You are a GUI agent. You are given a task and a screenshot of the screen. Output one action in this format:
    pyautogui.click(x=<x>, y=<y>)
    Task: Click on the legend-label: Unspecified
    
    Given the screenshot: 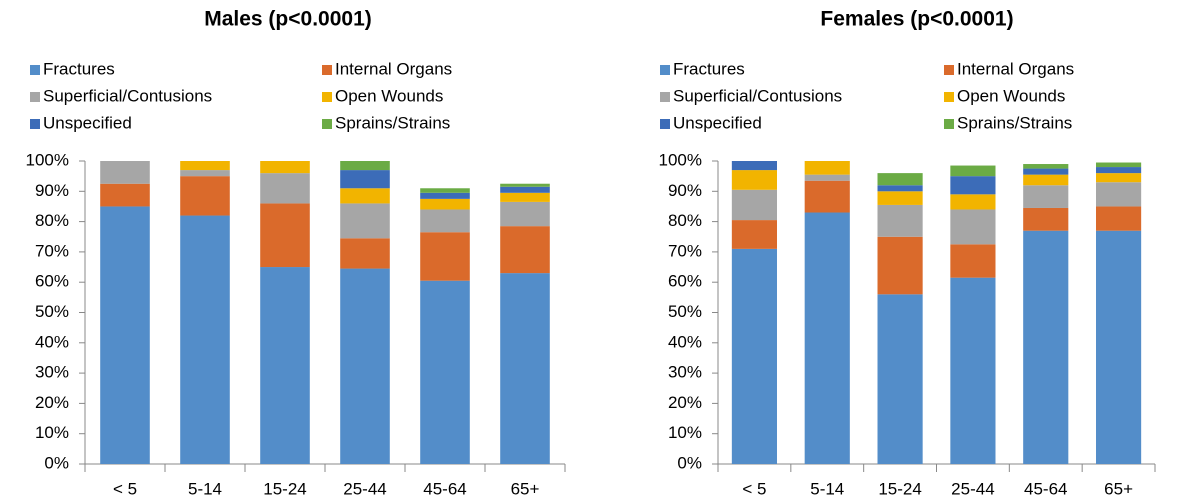 What is the action you would take?
    pyautogui.click(x=717, y=122)
    